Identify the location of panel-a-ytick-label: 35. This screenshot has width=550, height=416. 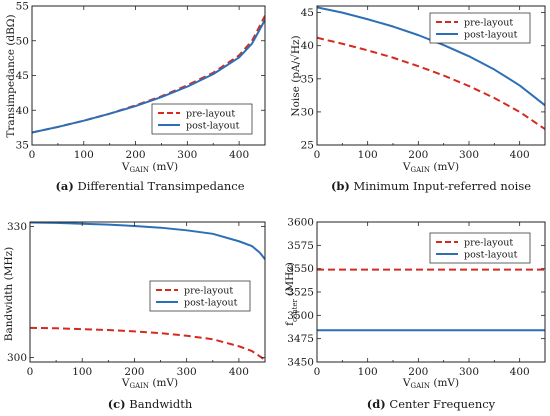
(22, 146).